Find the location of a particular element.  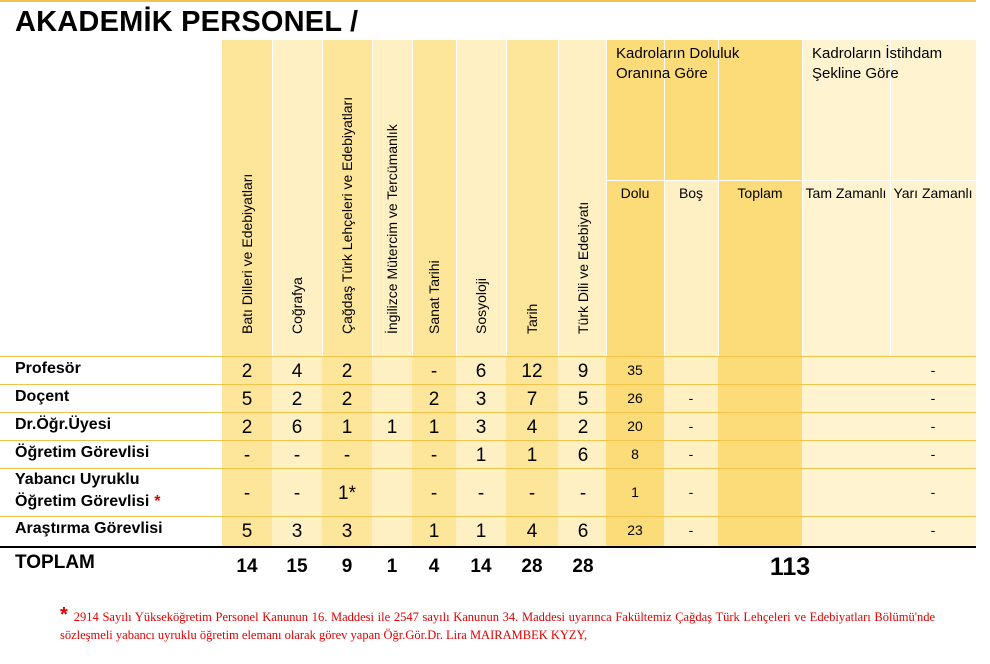

dolu-value: 20 is located at coordinates (635, 426).